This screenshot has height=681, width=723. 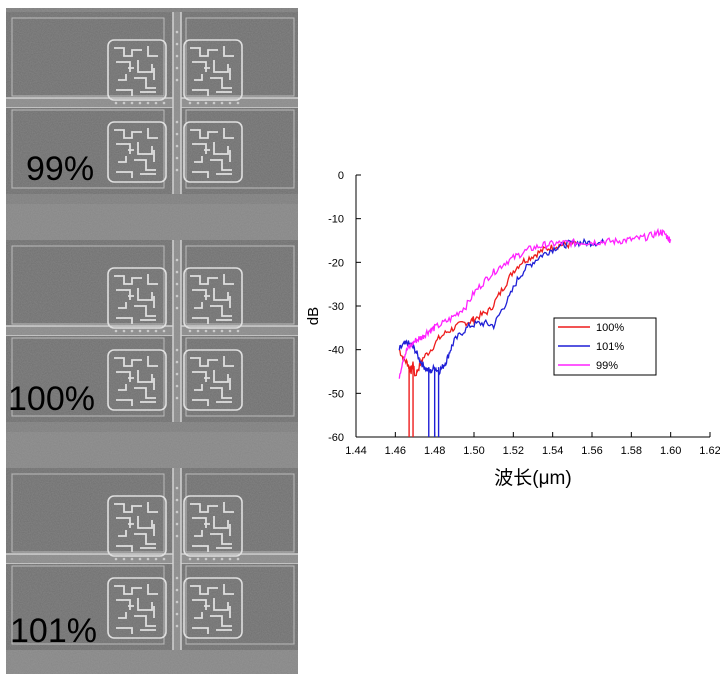 I want to click on x-axis-label: 波长(μm), so click(x=532, y=478).